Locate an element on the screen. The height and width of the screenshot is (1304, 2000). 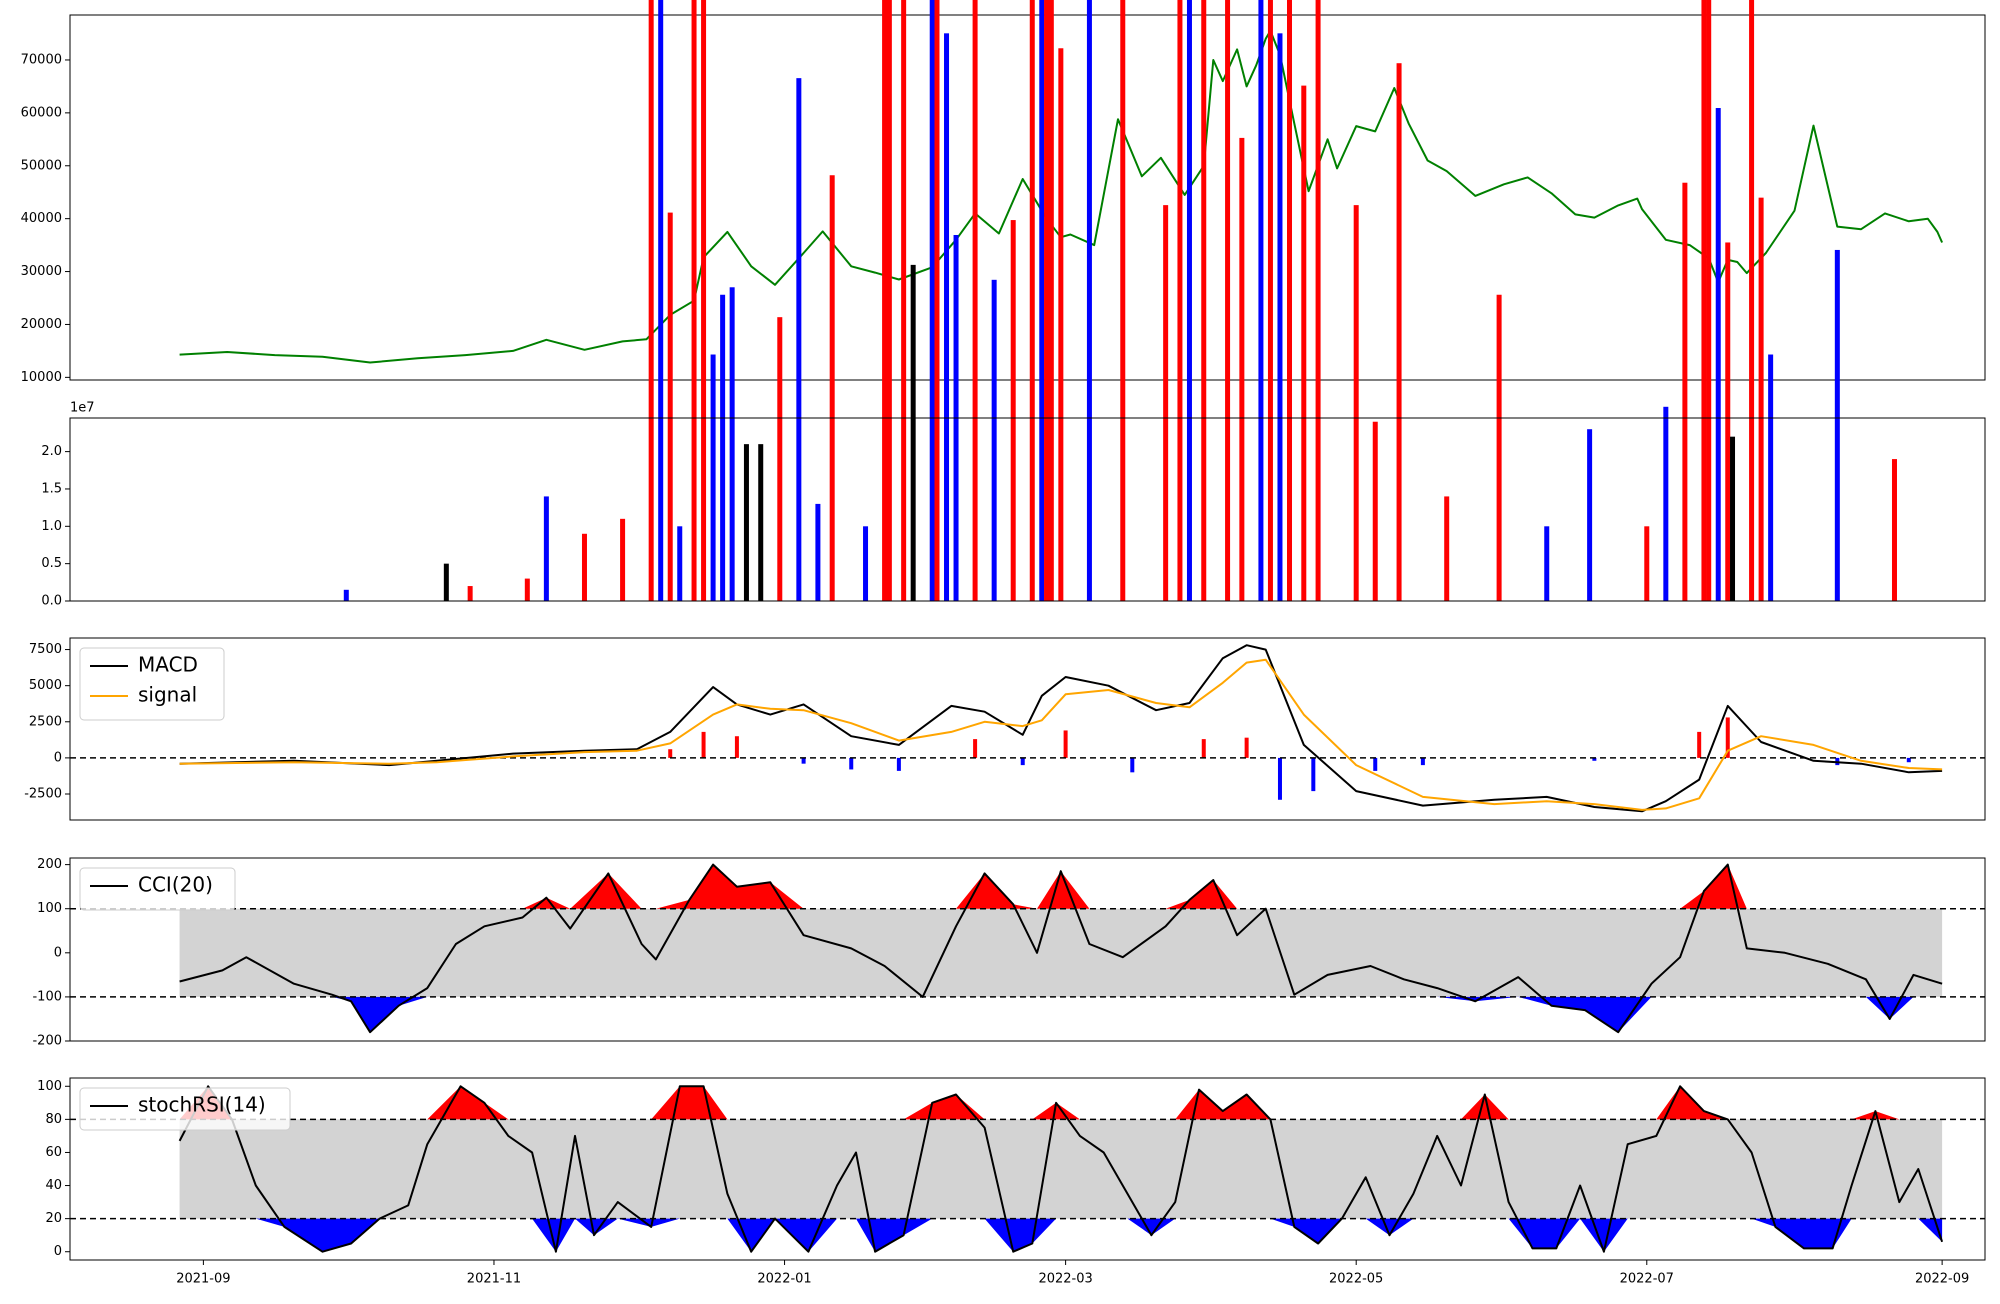
cci-axes-frame is located at coordinates (1027, 949).